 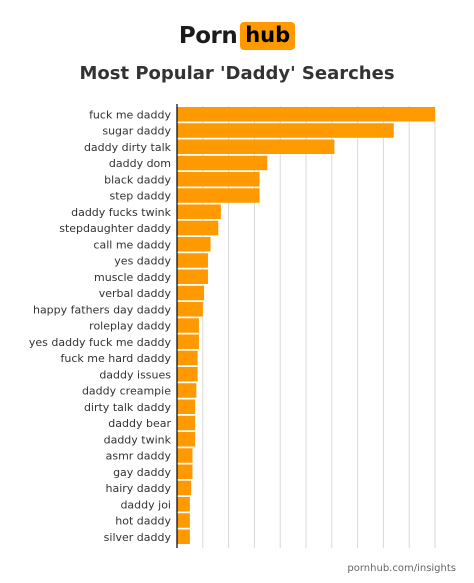 What do you see at coordinates (208, 36) in the screenshot?
I see `logo-text-porn: Porn` at bounding box center [208, 36].